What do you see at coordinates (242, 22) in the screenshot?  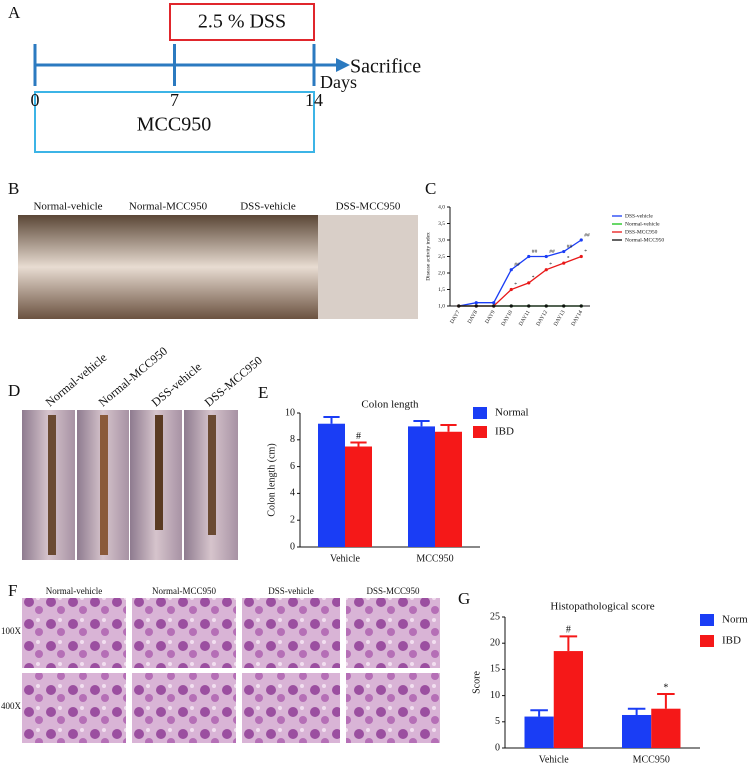 I see `treatment-label: 2.5 % DSS` at bounding box center [242, 22].